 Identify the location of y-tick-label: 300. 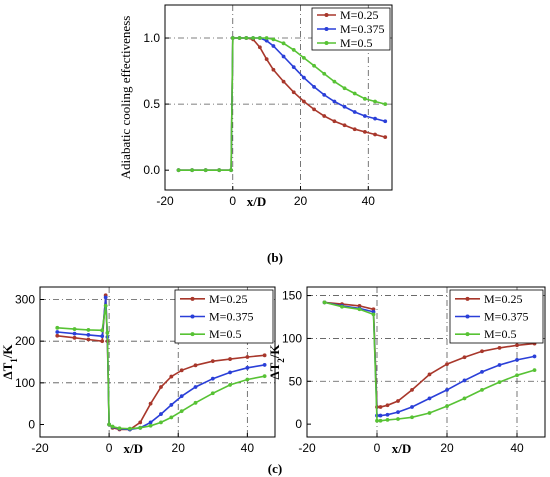
(25, 300).